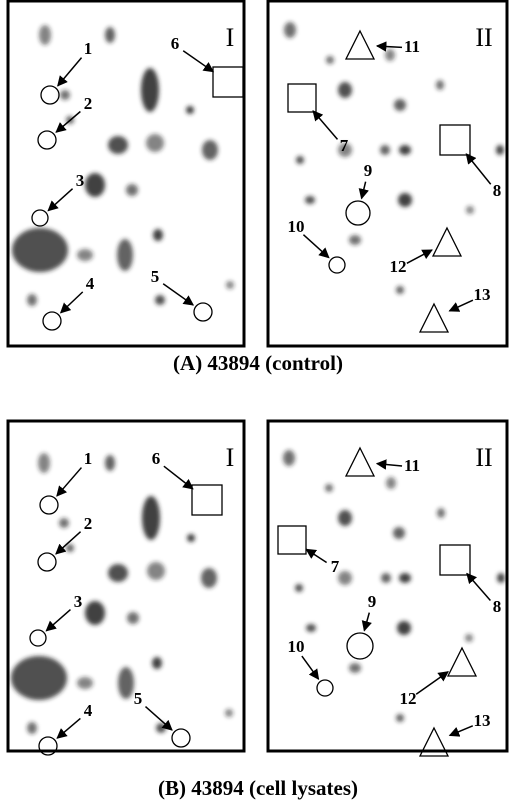  What do you see at coordinates (78, 601) in the screenshot?
I see `spot-number: 3` at bounding box center [78, 601].